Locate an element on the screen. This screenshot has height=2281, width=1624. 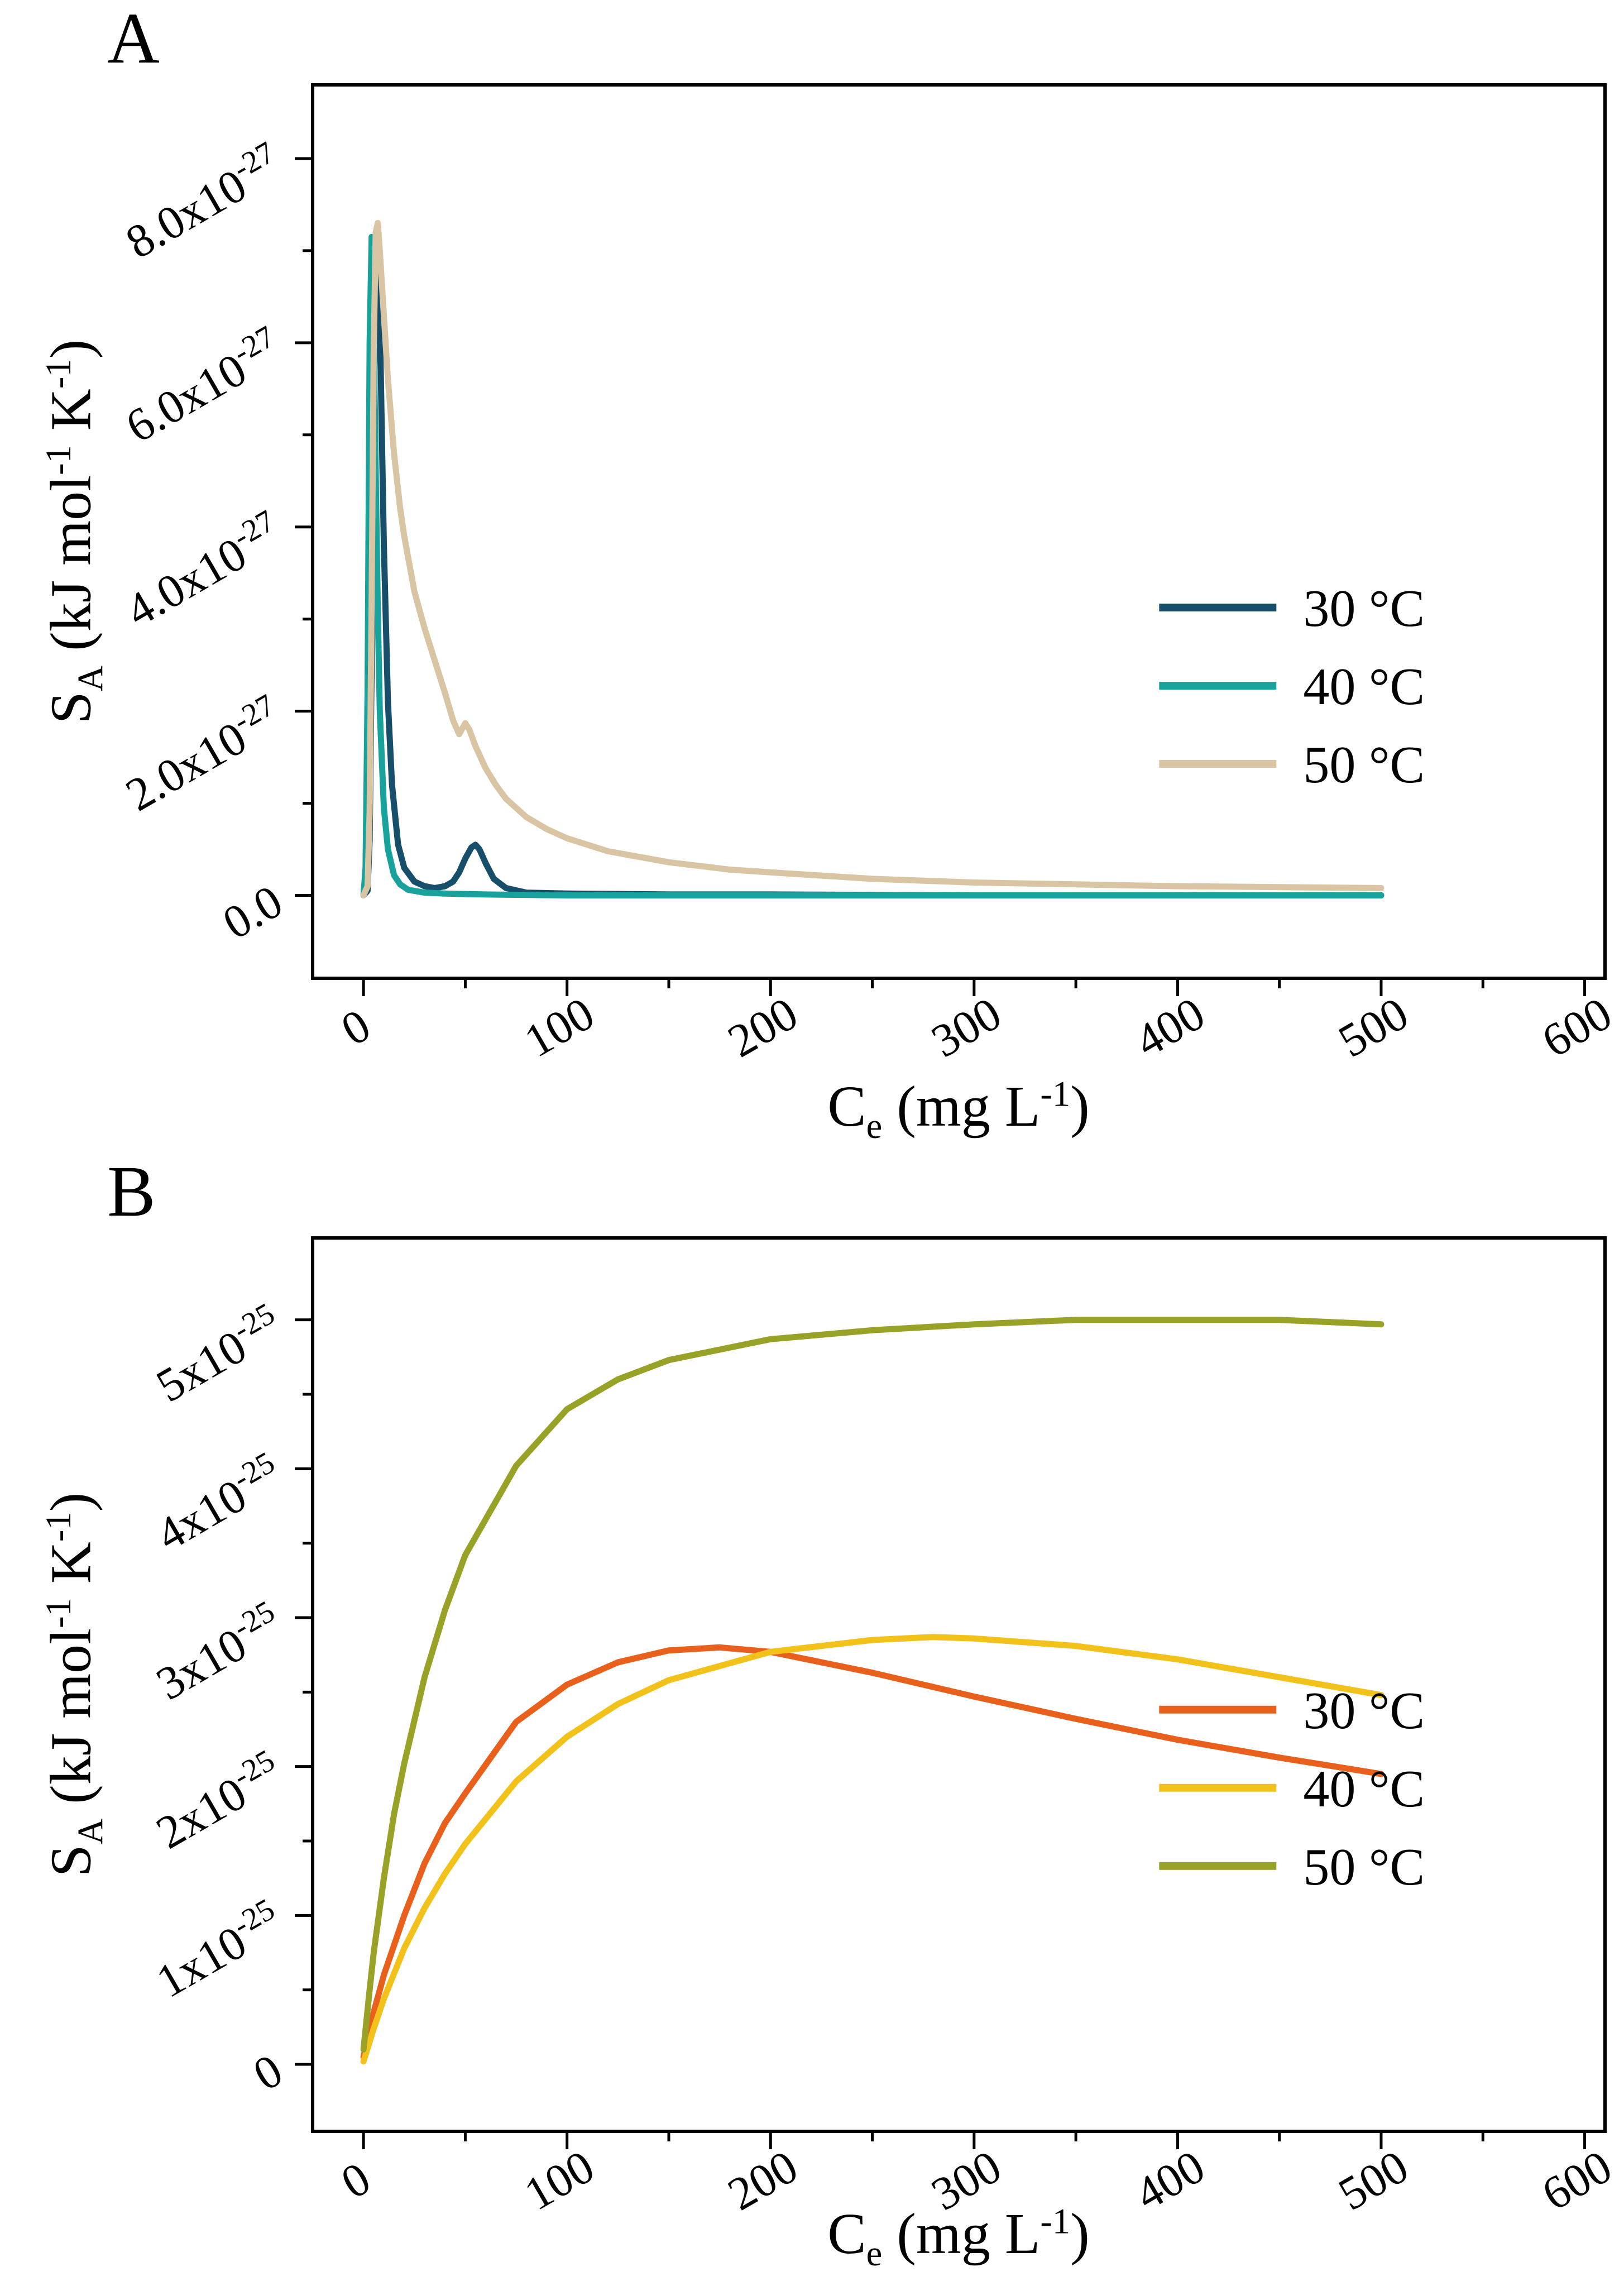
svg-text: 300 is located at coordinates (966, 1027).